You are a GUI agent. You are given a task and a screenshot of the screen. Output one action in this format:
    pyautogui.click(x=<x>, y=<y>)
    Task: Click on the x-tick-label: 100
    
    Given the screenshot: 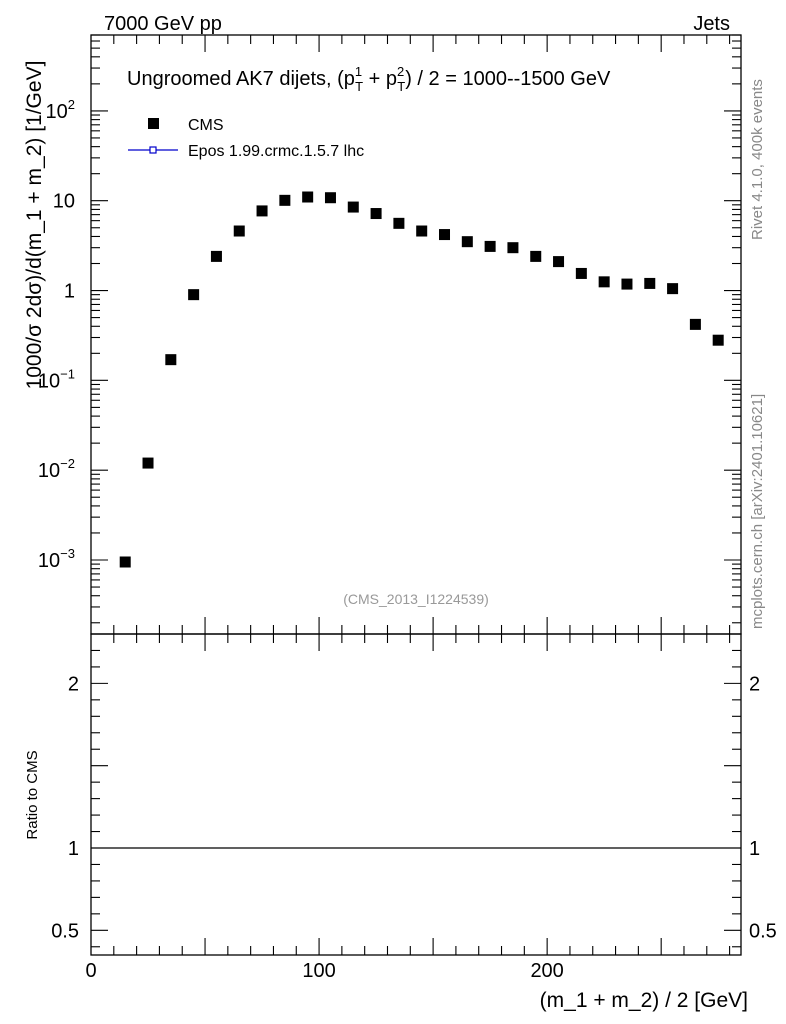 What is the action you would take?
    pyautogui.click(x=318, y=971)
    